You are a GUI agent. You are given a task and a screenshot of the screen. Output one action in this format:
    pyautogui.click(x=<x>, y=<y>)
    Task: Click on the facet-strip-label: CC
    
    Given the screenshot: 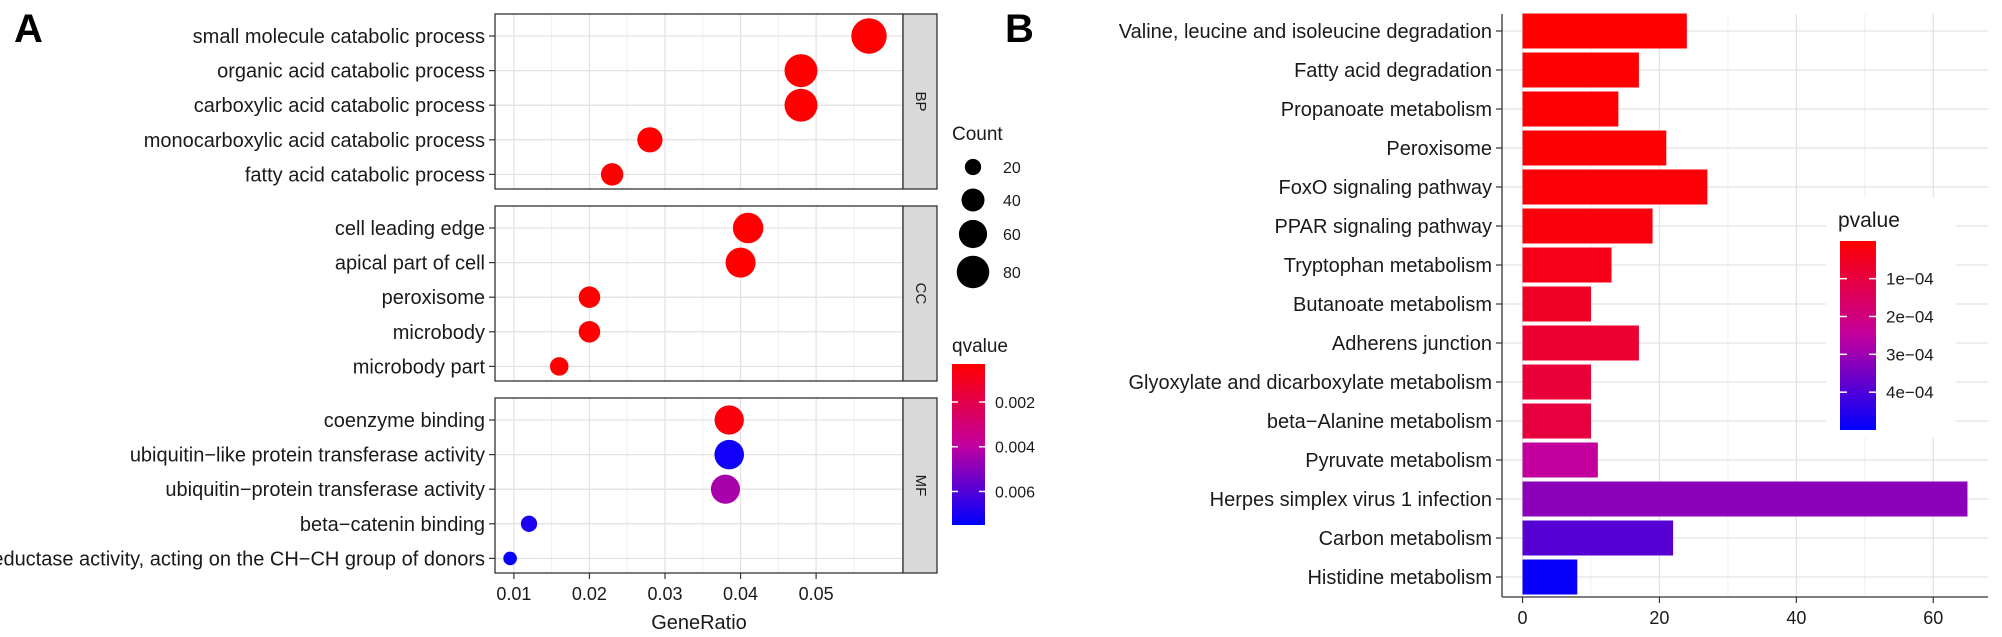 What is the action you would take?
    pyautogui.click(x=920, y=294)
    